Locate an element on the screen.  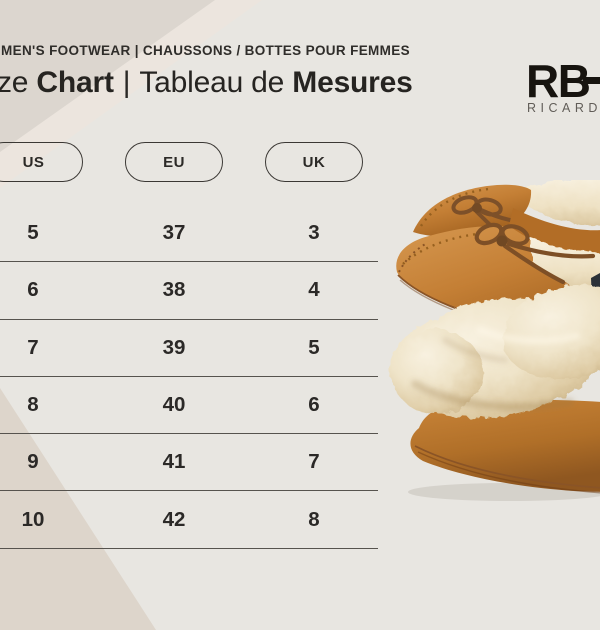
cell-uk: 8 is located at coordinates (314, 519).